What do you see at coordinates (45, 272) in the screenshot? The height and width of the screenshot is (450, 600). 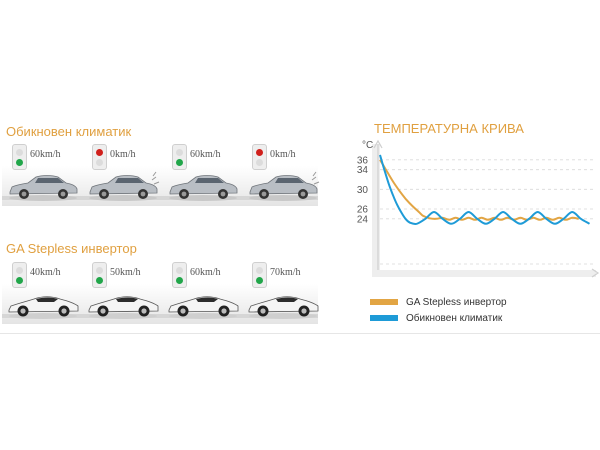 I see `speed-label: 40km/h` at bounding box center [45, 272].